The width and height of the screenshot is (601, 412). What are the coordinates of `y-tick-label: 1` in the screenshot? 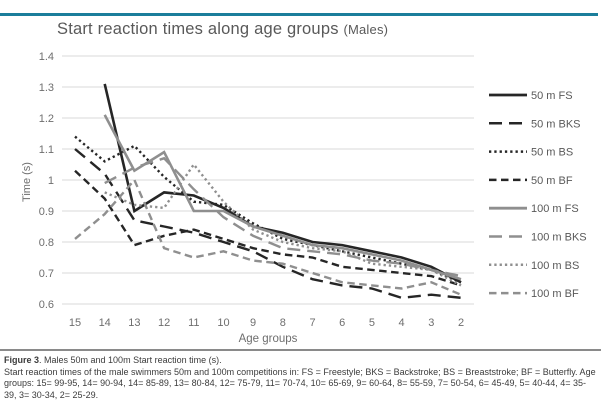 It's located at (51, 181).